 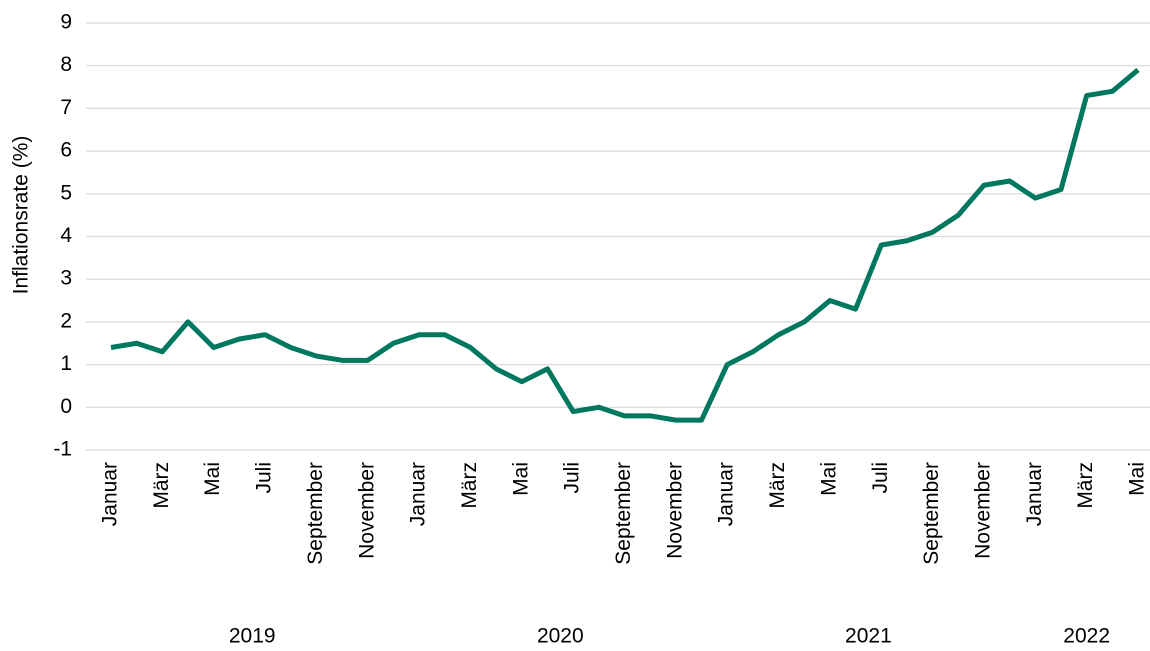 What do you see at coordinates (21, 215) in the screenshot?
I see `y-axis-title: Inflationsrate (%)` at bounding box center [21, 215].